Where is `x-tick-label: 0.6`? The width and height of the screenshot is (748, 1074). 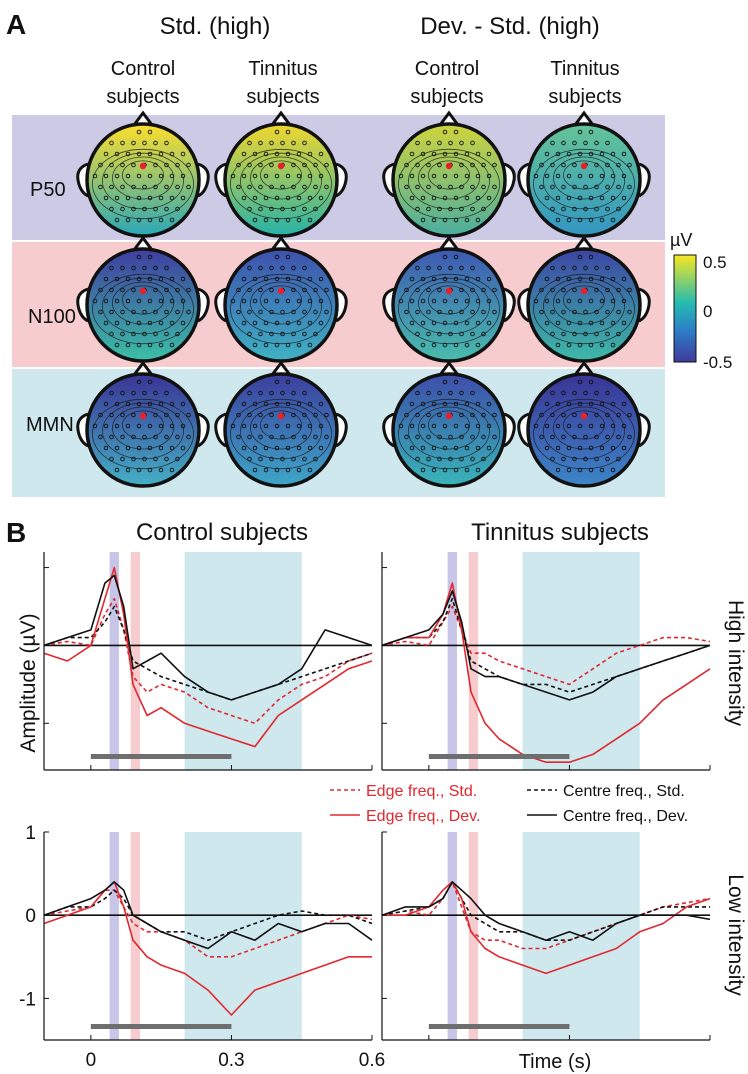
x-tick-label: 0.6 is located at coordinates (372, 1060).